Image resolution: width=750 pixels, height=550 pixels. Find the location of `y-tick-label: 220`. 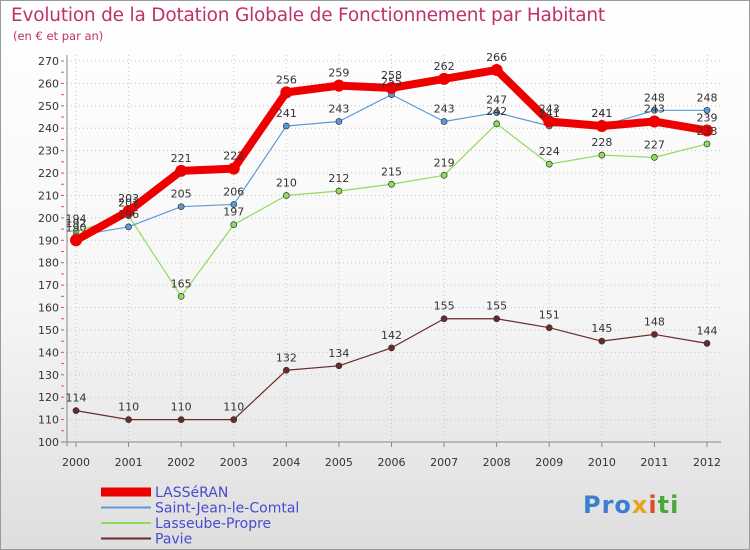

y-tick-label: 220 is located at coordinates (48, 173).